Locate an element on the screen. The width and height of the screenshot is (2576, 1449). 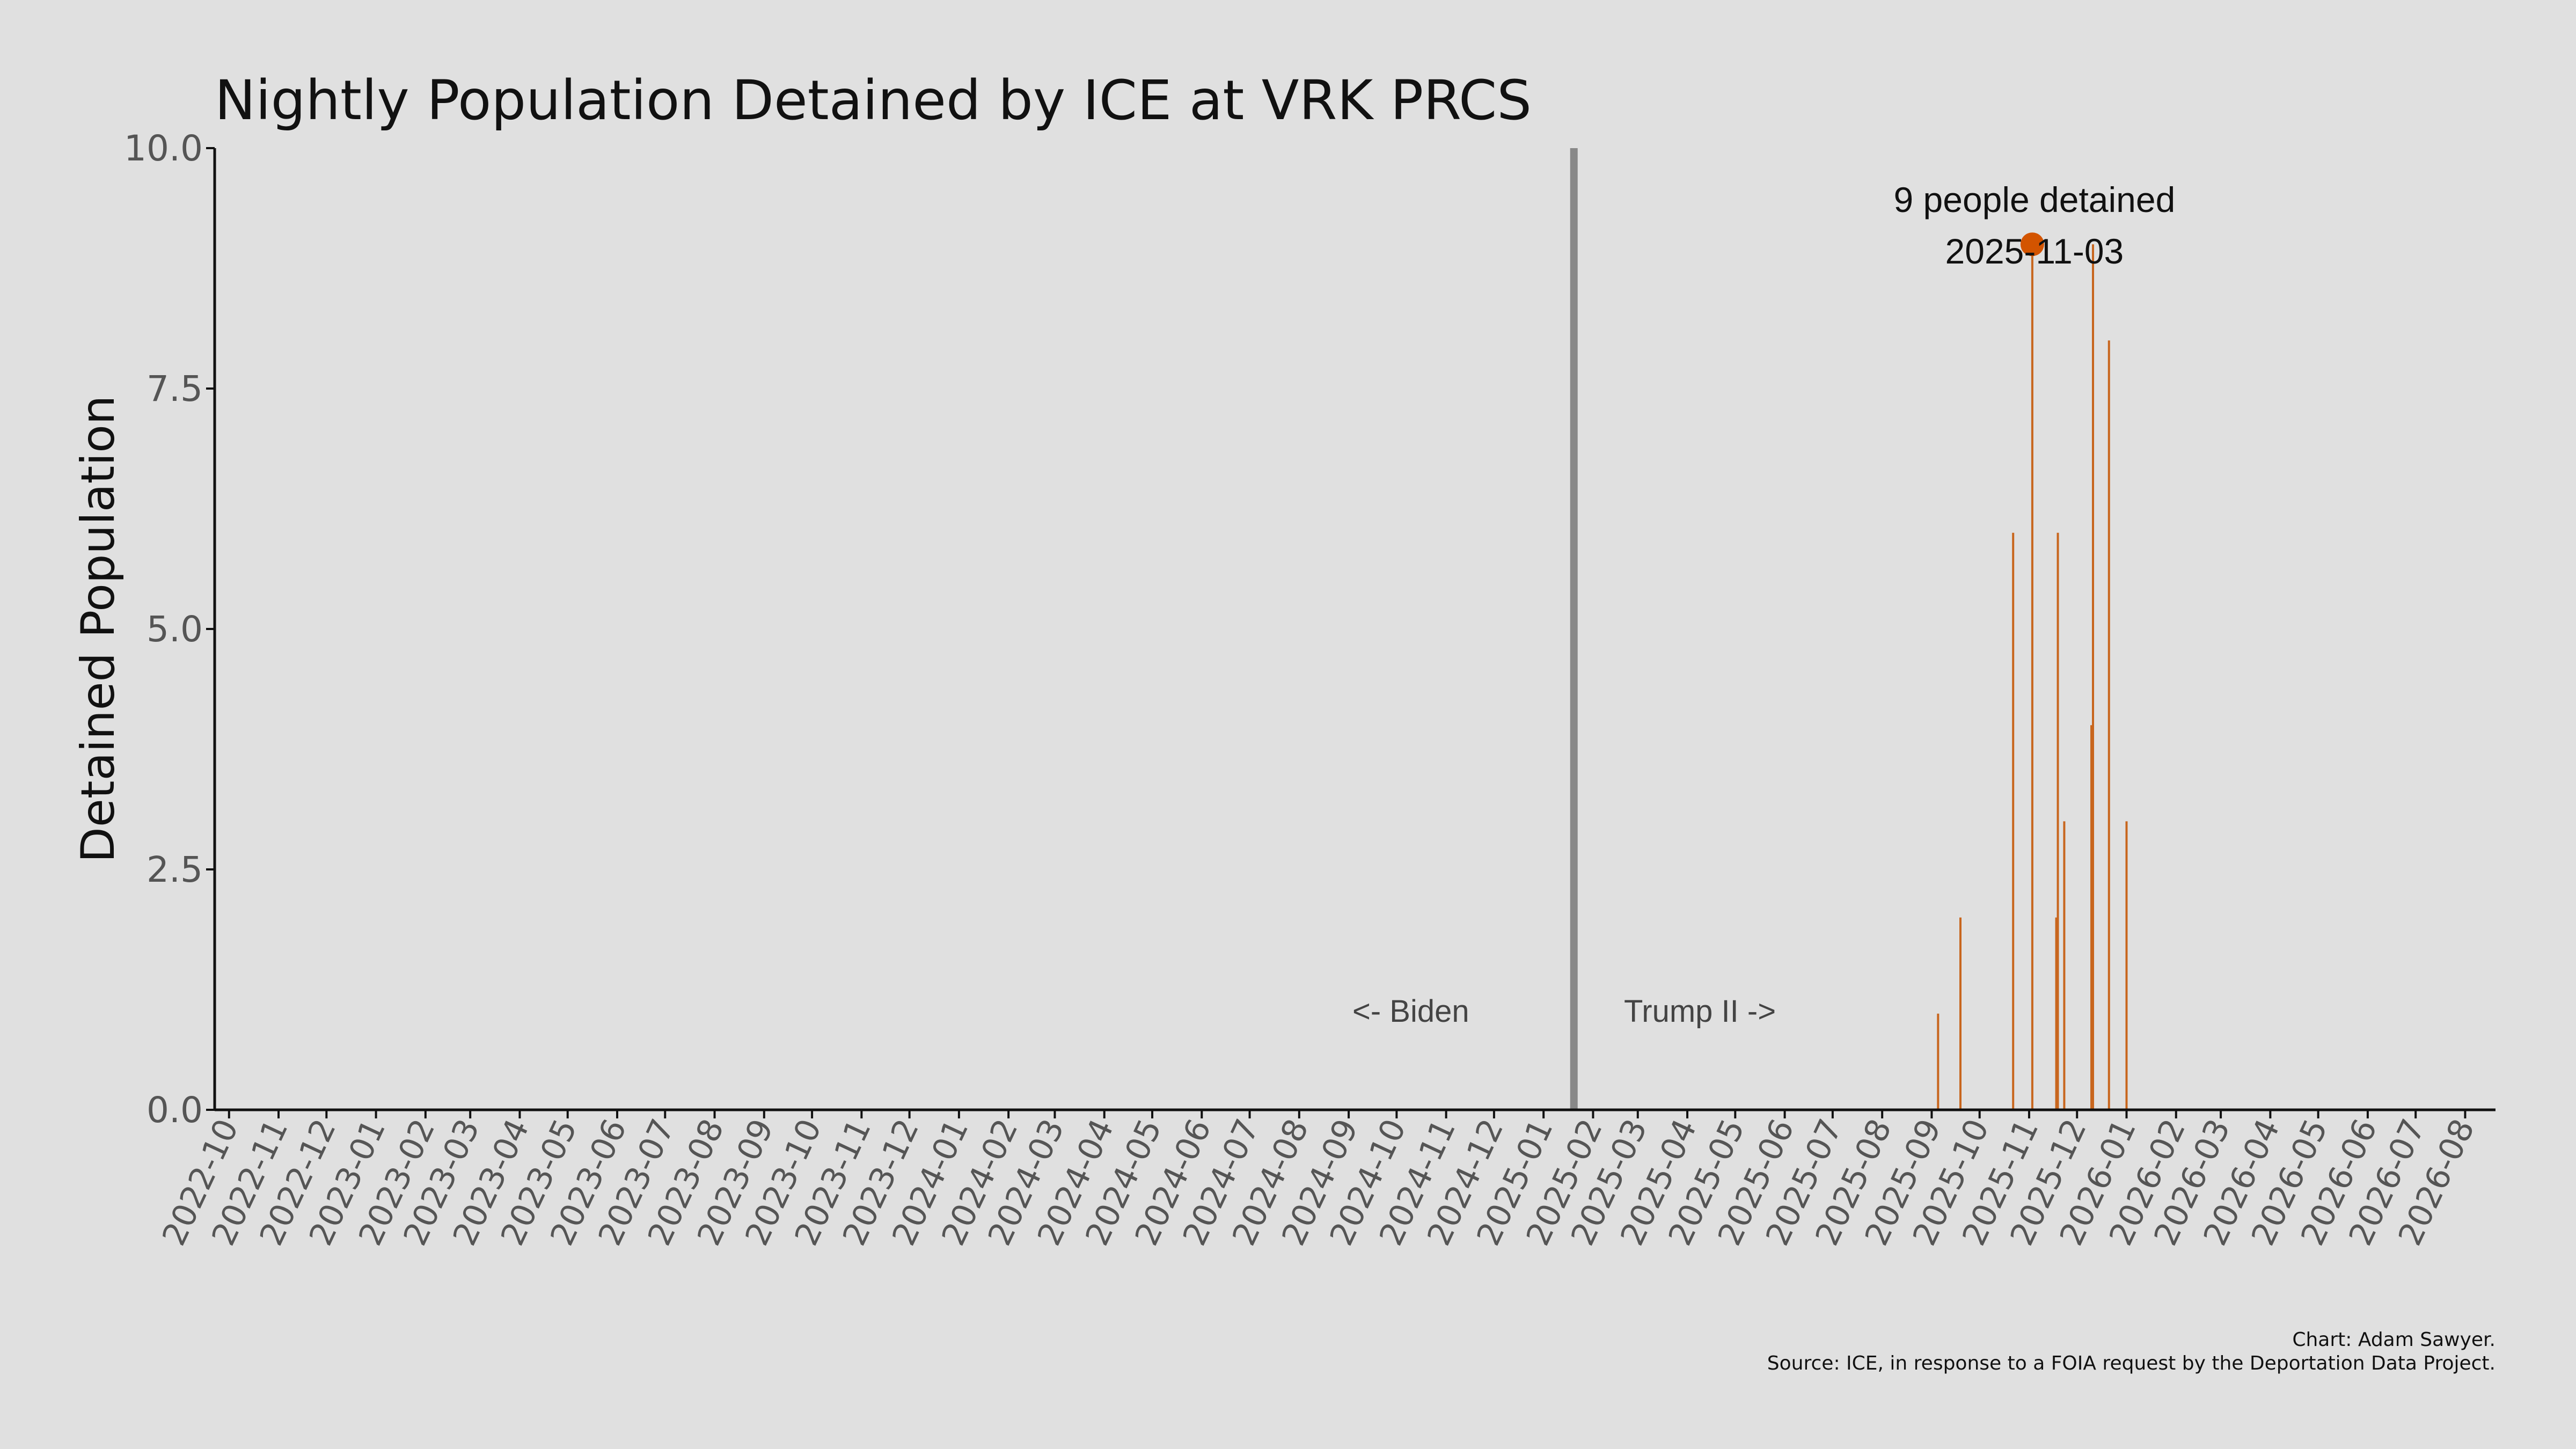
caption-credit: Chart: Adam Sawyer. is located at coordinates (2394, 1340).